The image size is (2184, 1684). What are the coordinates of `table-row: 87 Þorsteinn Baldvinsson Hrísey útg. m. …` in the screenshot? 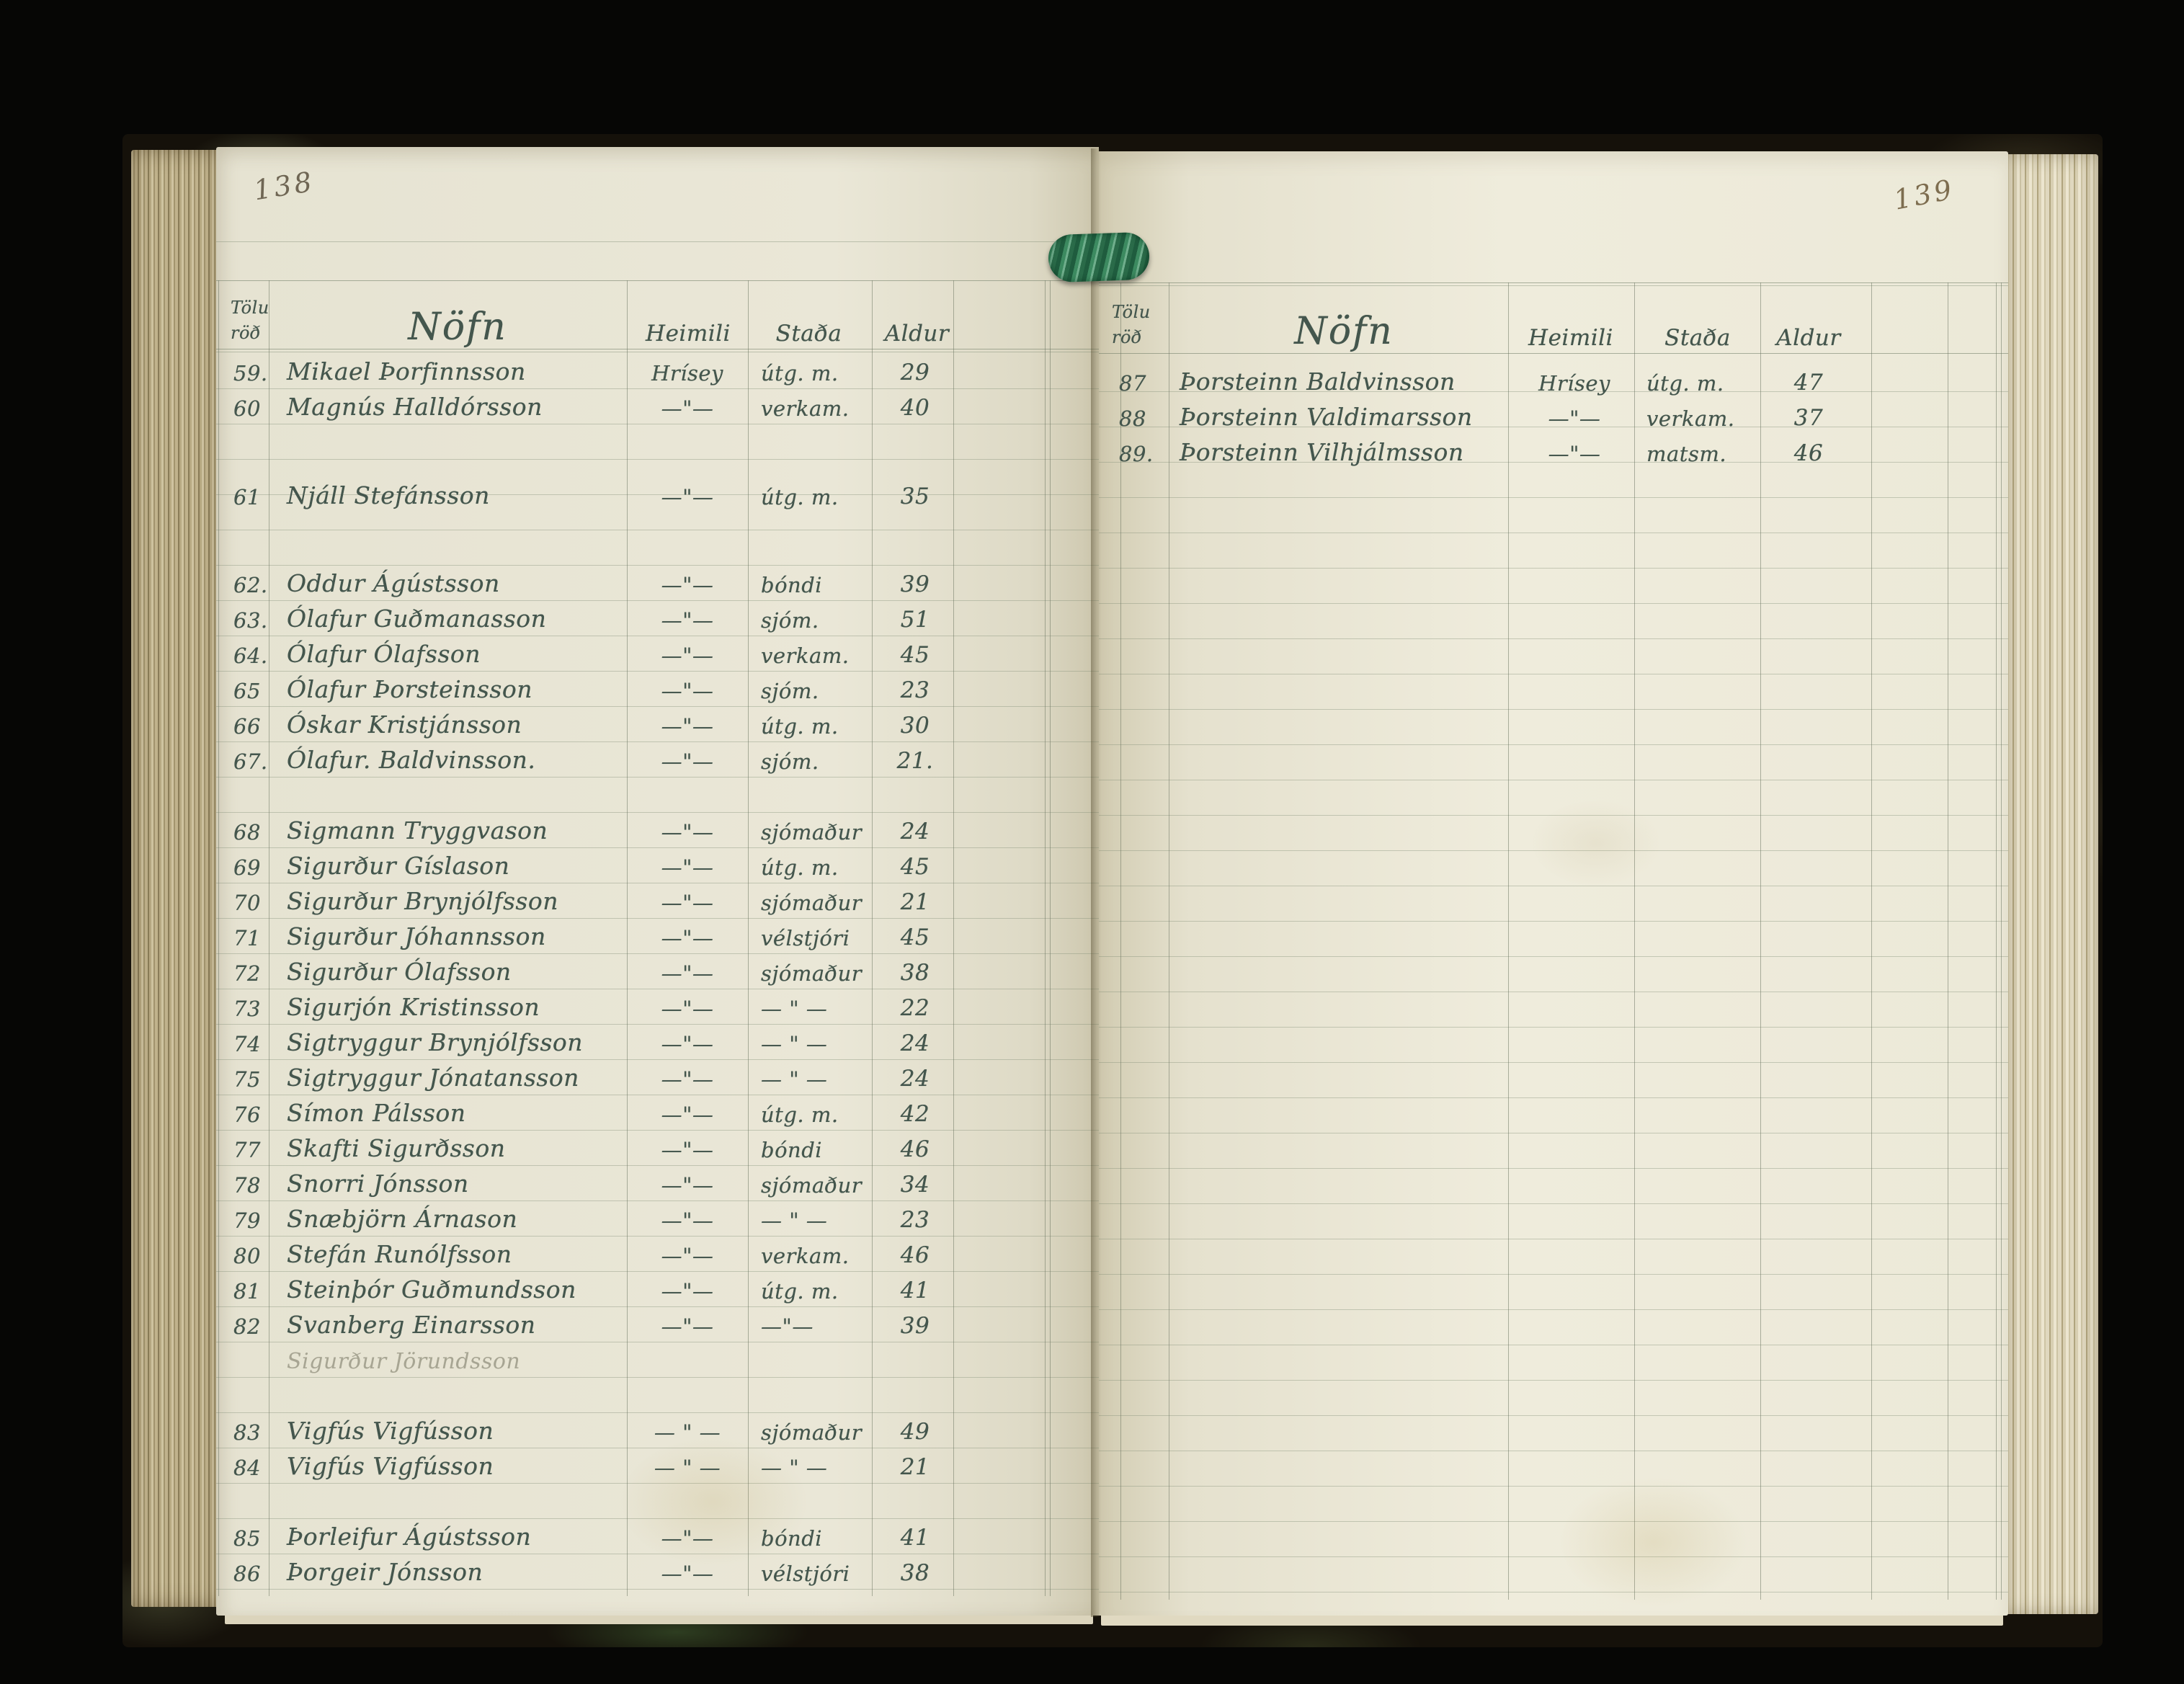 It's located at (1553, 380).